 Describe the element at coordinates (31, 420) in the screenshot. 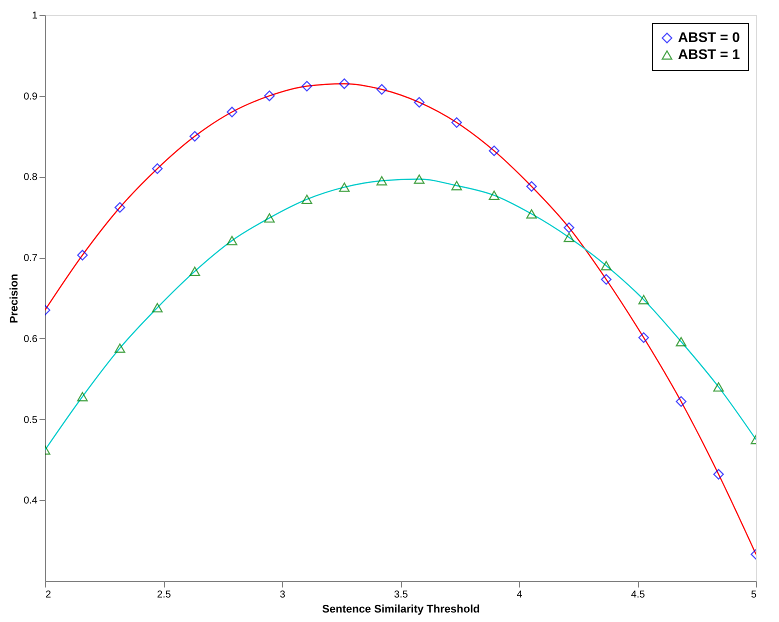

I see `y-tick-label: 0.5` at that location.